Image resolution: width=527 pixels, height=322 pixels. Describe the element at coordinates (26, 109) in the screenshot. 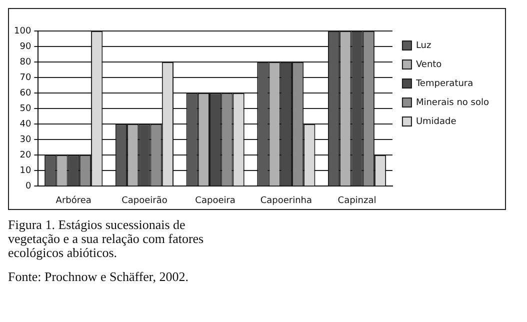

I see `y-tick-label: 50` at that location.